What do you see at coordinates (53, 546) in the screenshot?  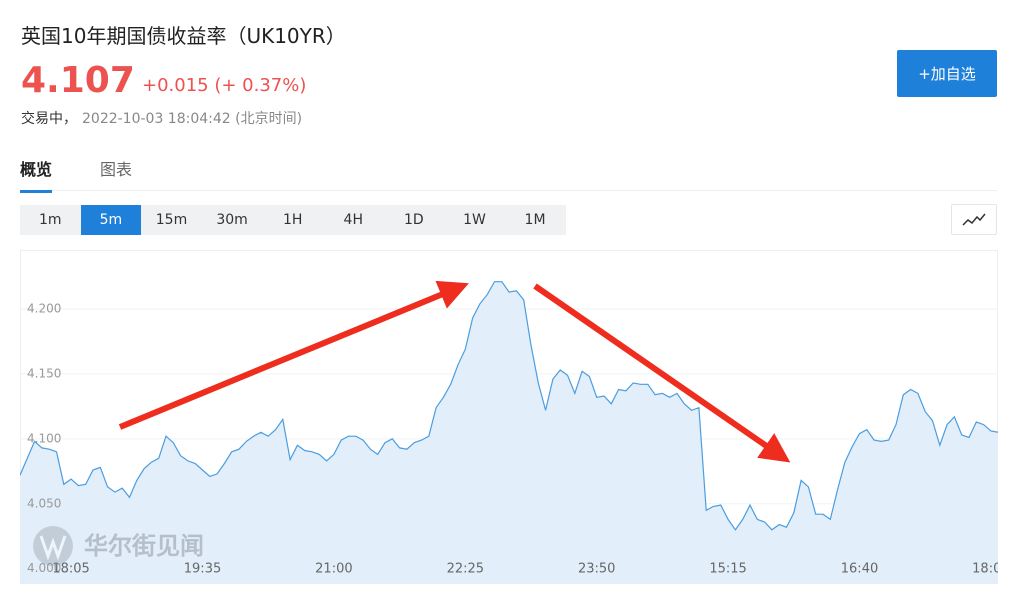 I see `watermark-logo` at bounding box center [53, 546].